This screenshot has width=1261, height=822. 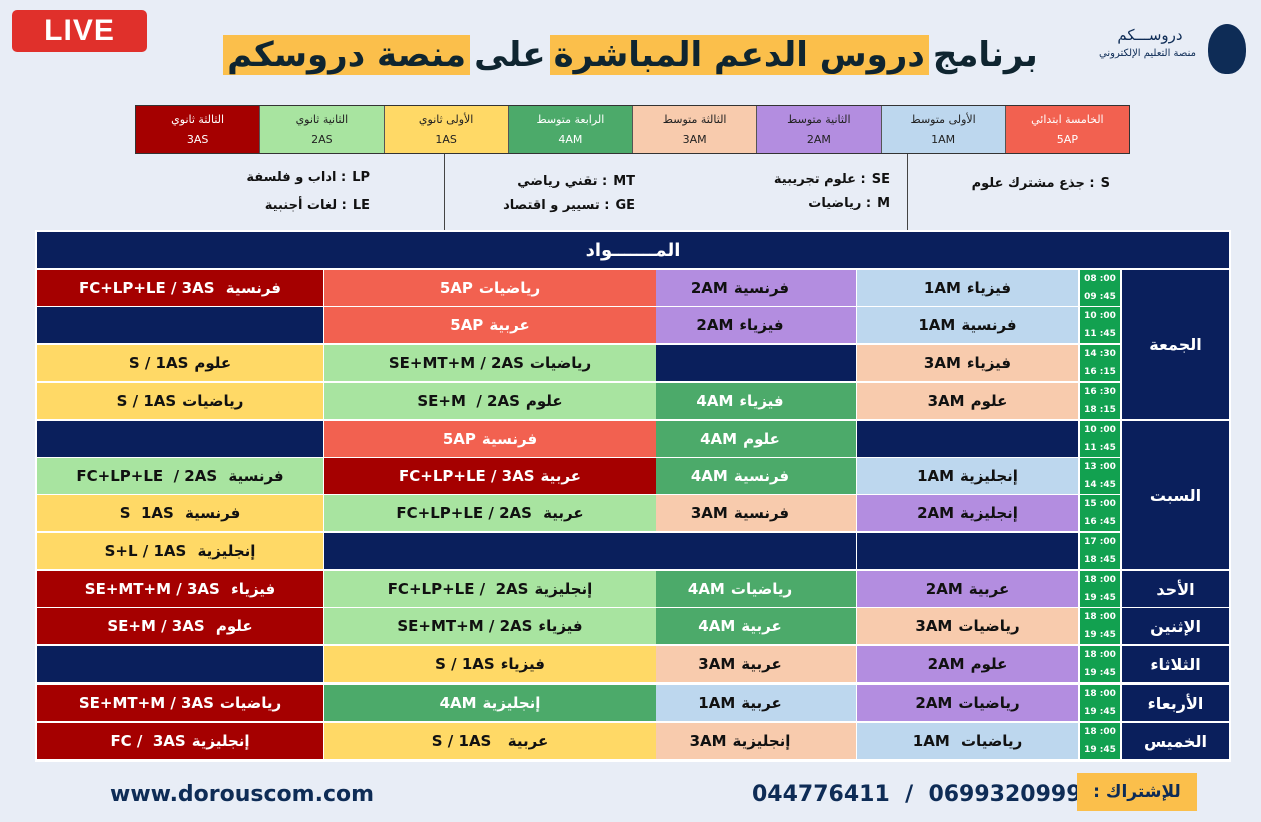 I want to click on subscribe-label: للإشتراك :, so click(x=1137, y=792).